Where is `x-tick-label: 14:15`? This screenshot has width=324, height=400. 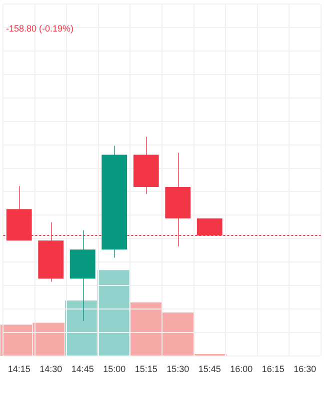
x-tick-label: 14:15 is located at coordinates (19, 369).